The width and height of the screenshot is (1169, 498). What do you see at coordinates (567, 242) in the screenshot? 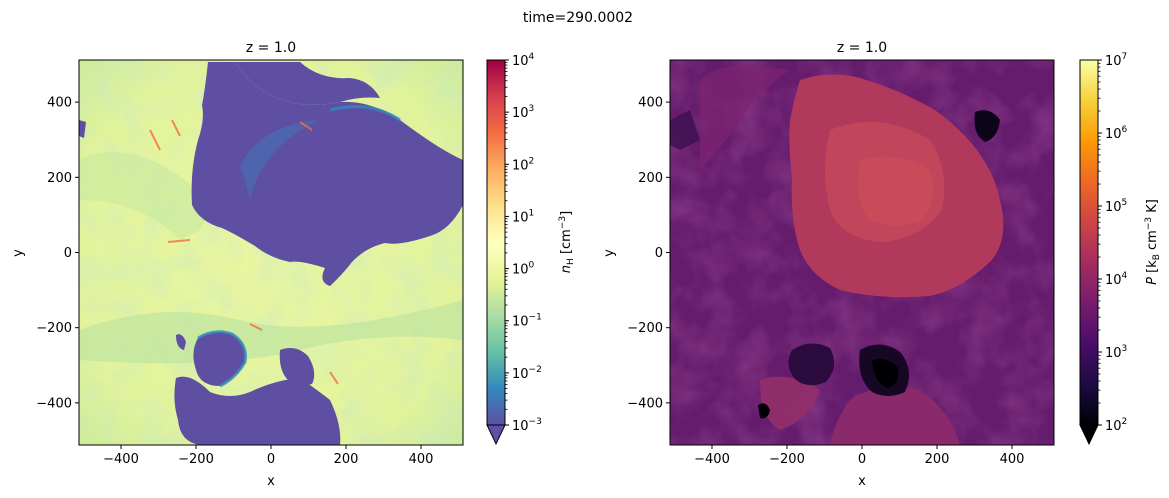
I see `density-colorbar-label: nH [cm−3]` at bounding box center [567, 242].